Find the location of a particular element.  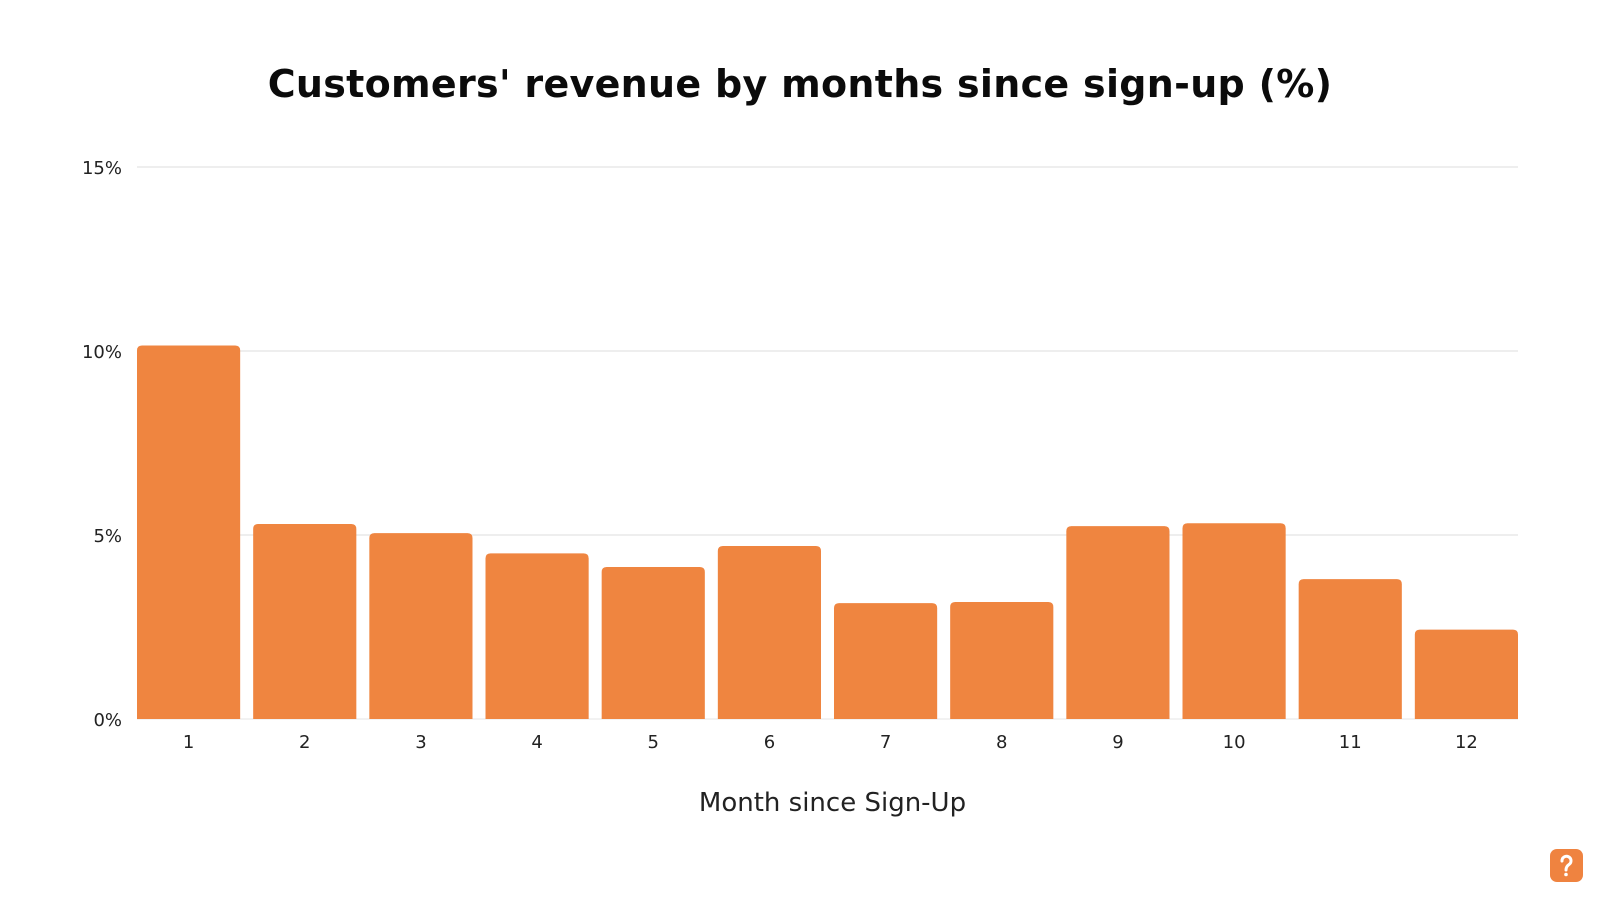

x-tick-label: 6 is located at coordinates (769, 742).